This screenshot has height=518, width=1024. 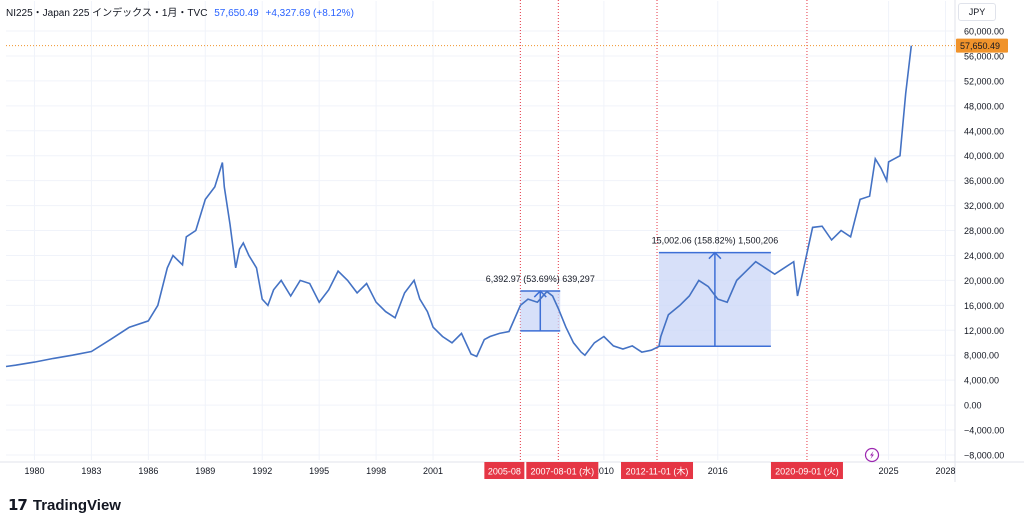 I want to click on x-tick-label: 1995, so click(x=319, y=471).